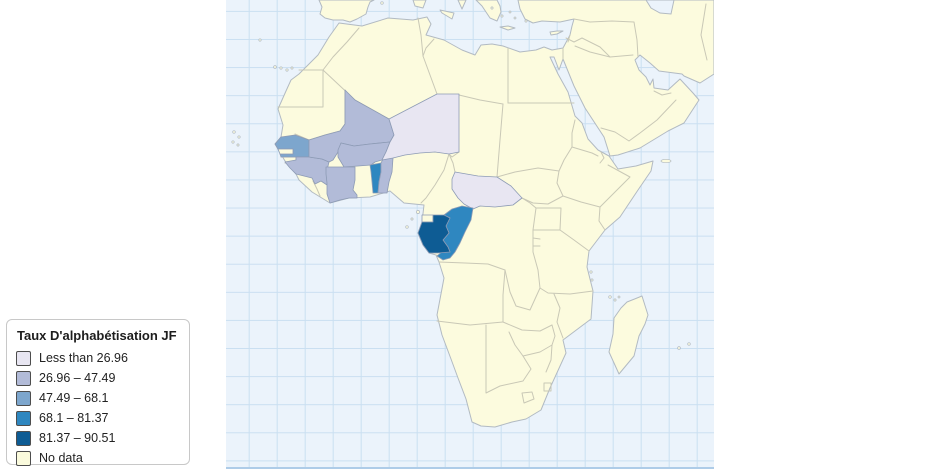 The height and width of the screenshot is (469, 940). Describe the element at coordinates (23, 418) in the screenshot. I see `legend-swatch-class4` at that location.